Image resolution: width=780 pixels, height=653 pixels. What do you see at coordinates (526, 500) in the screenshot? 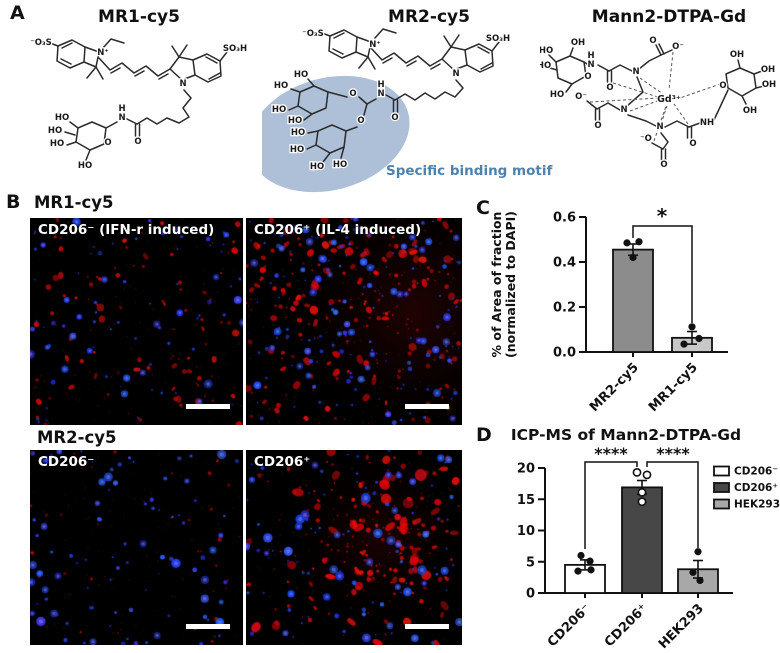
I see `y-tick-label: 15` at bounding box center [526, 500].